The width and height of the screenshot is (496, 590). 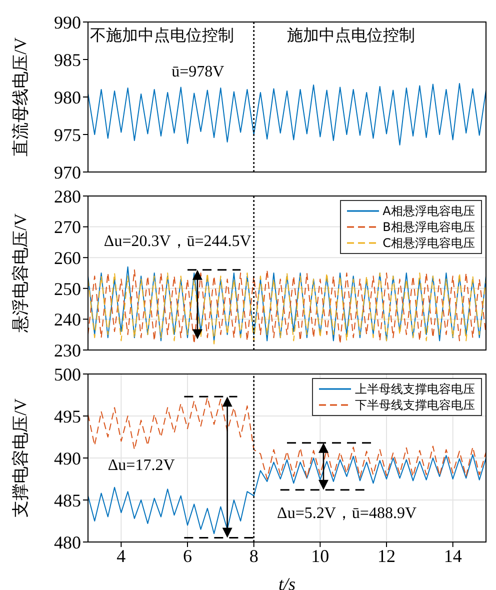 I want to click on y-tick-label: 975, so click(x=67, y=134).